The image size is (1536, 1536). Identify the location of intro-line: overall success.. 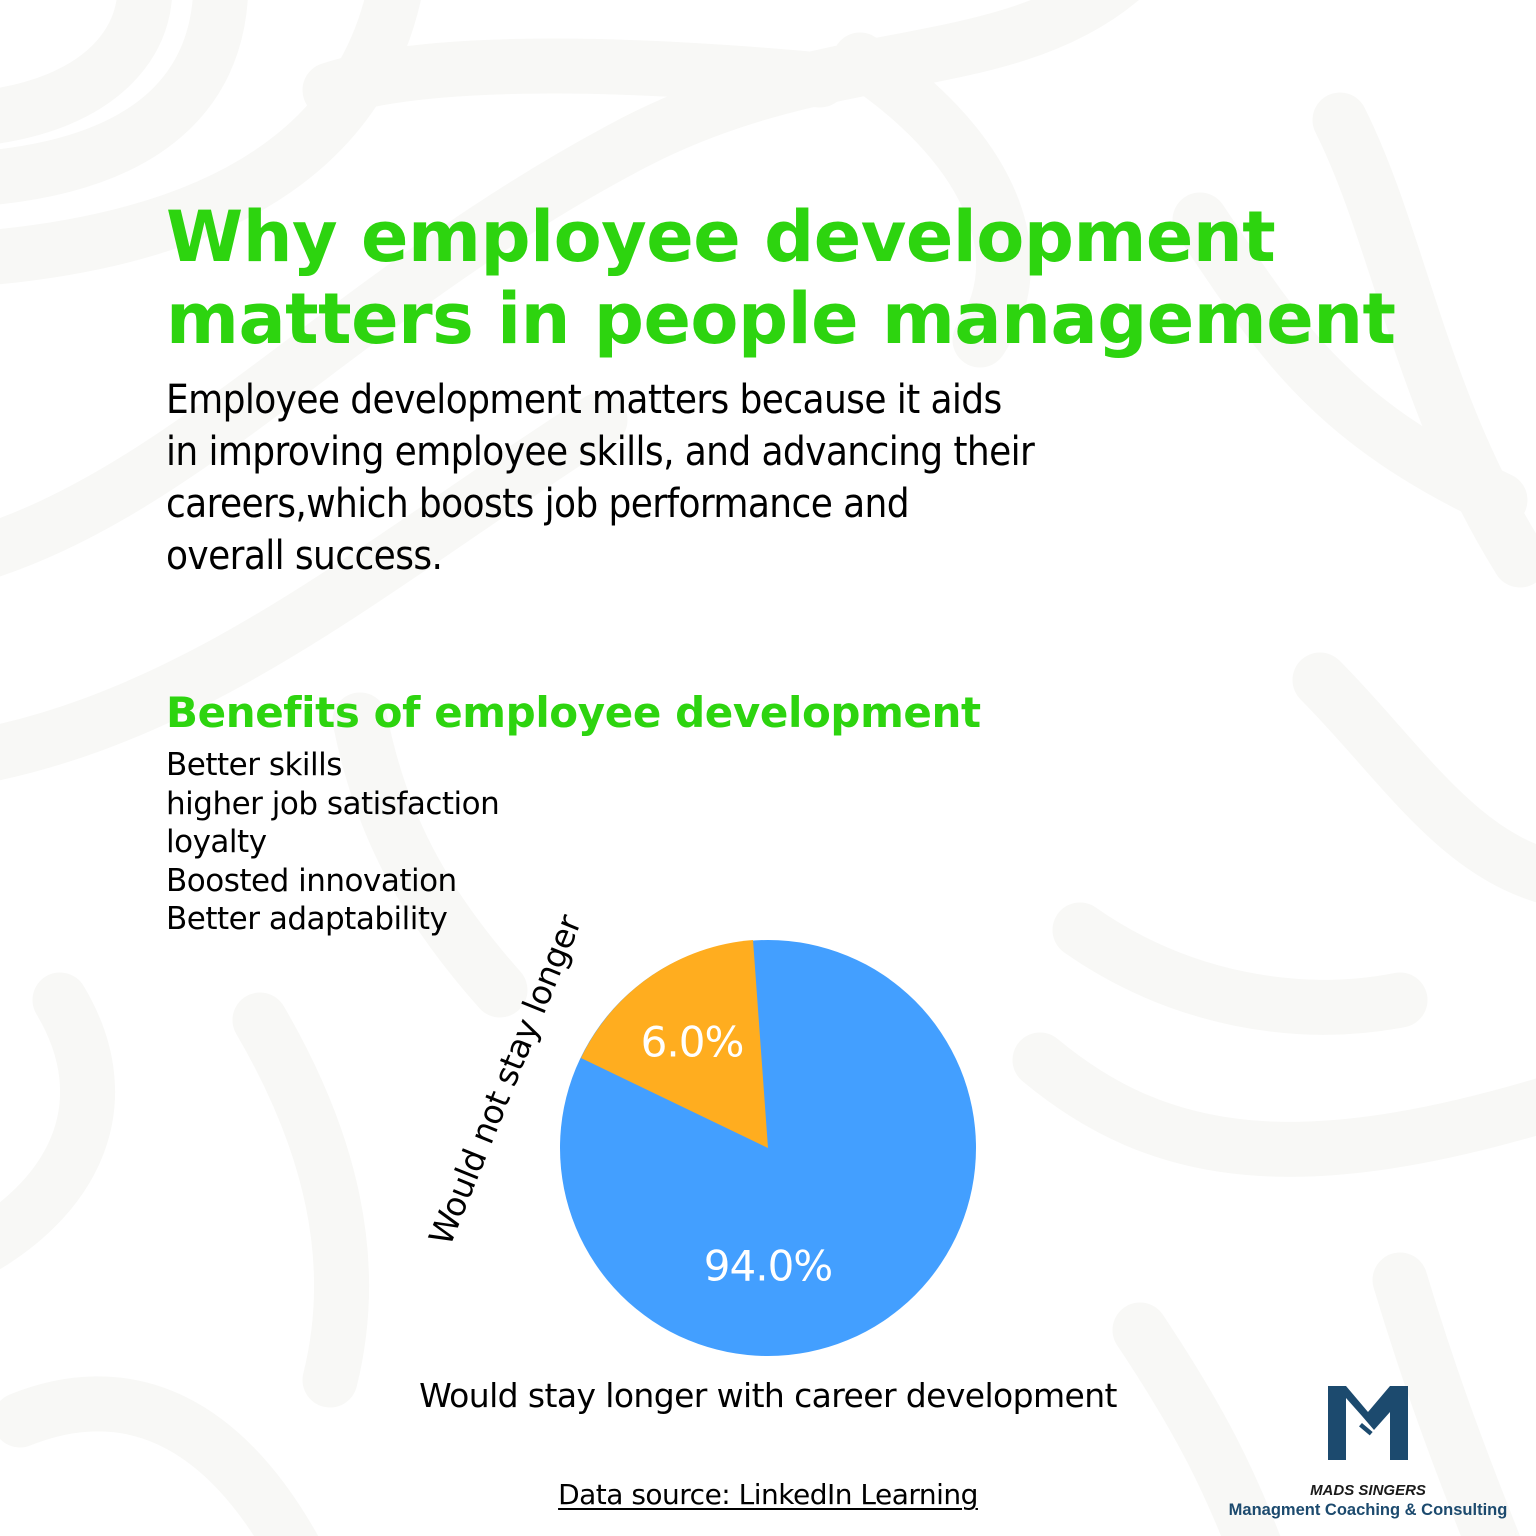
(304, 556).